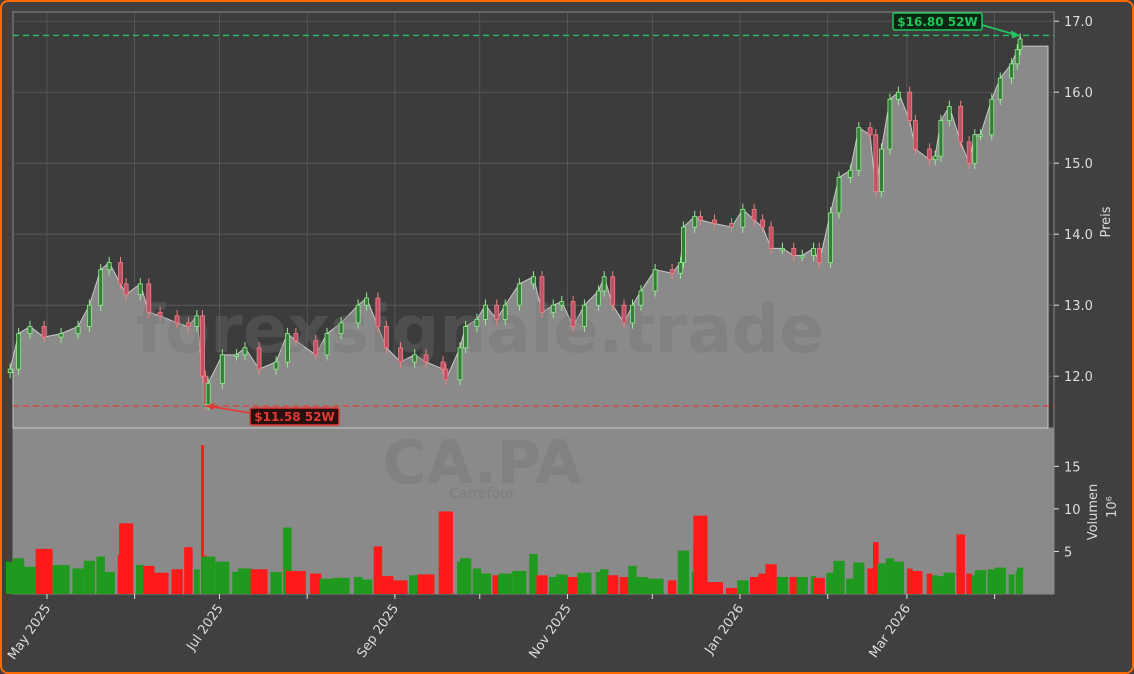 The image size is (1134, 674). I want to click on volume-tick-label: 5, so click(1068, 552).